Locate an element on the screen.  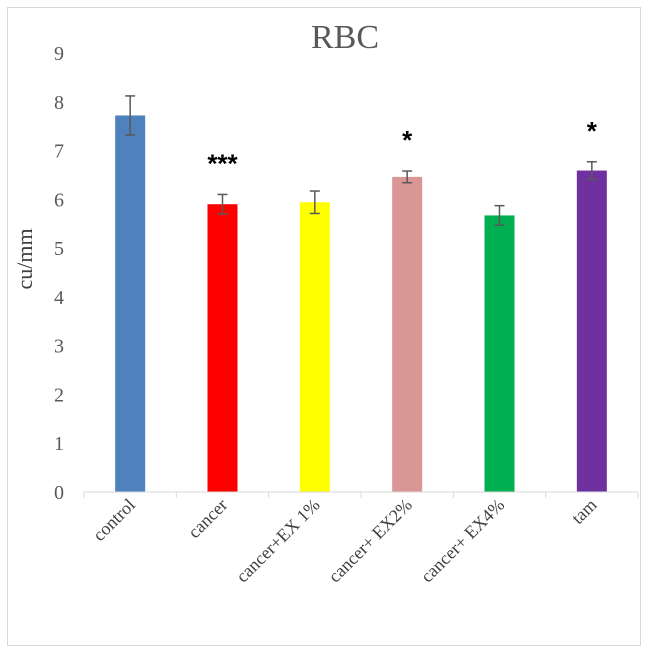
chart-title: RBC is located at coordinates (345, 37).